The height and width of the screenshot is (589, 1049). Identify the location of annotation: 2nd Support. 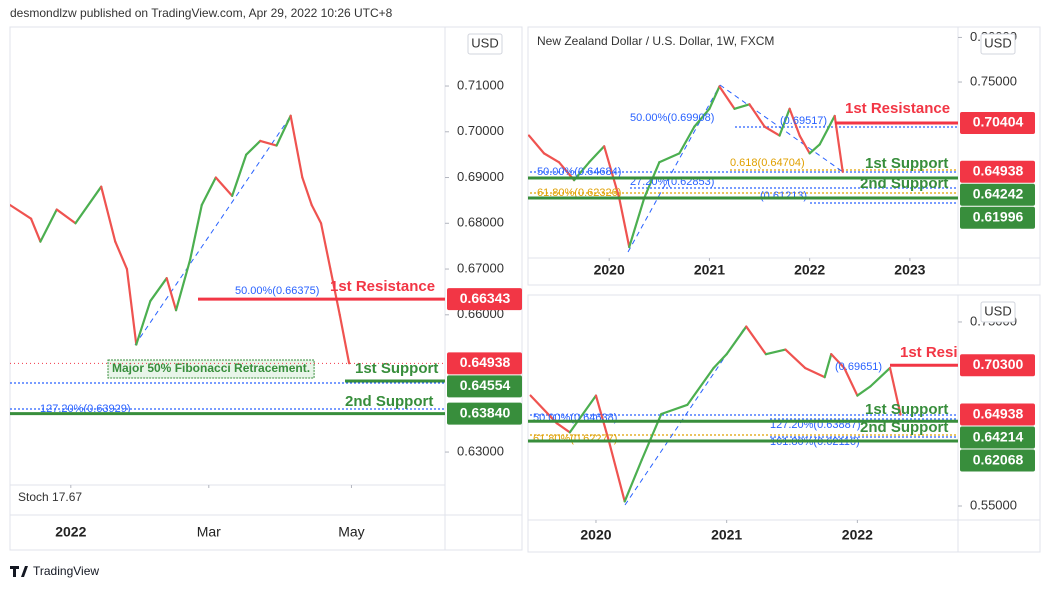
(389, 401).